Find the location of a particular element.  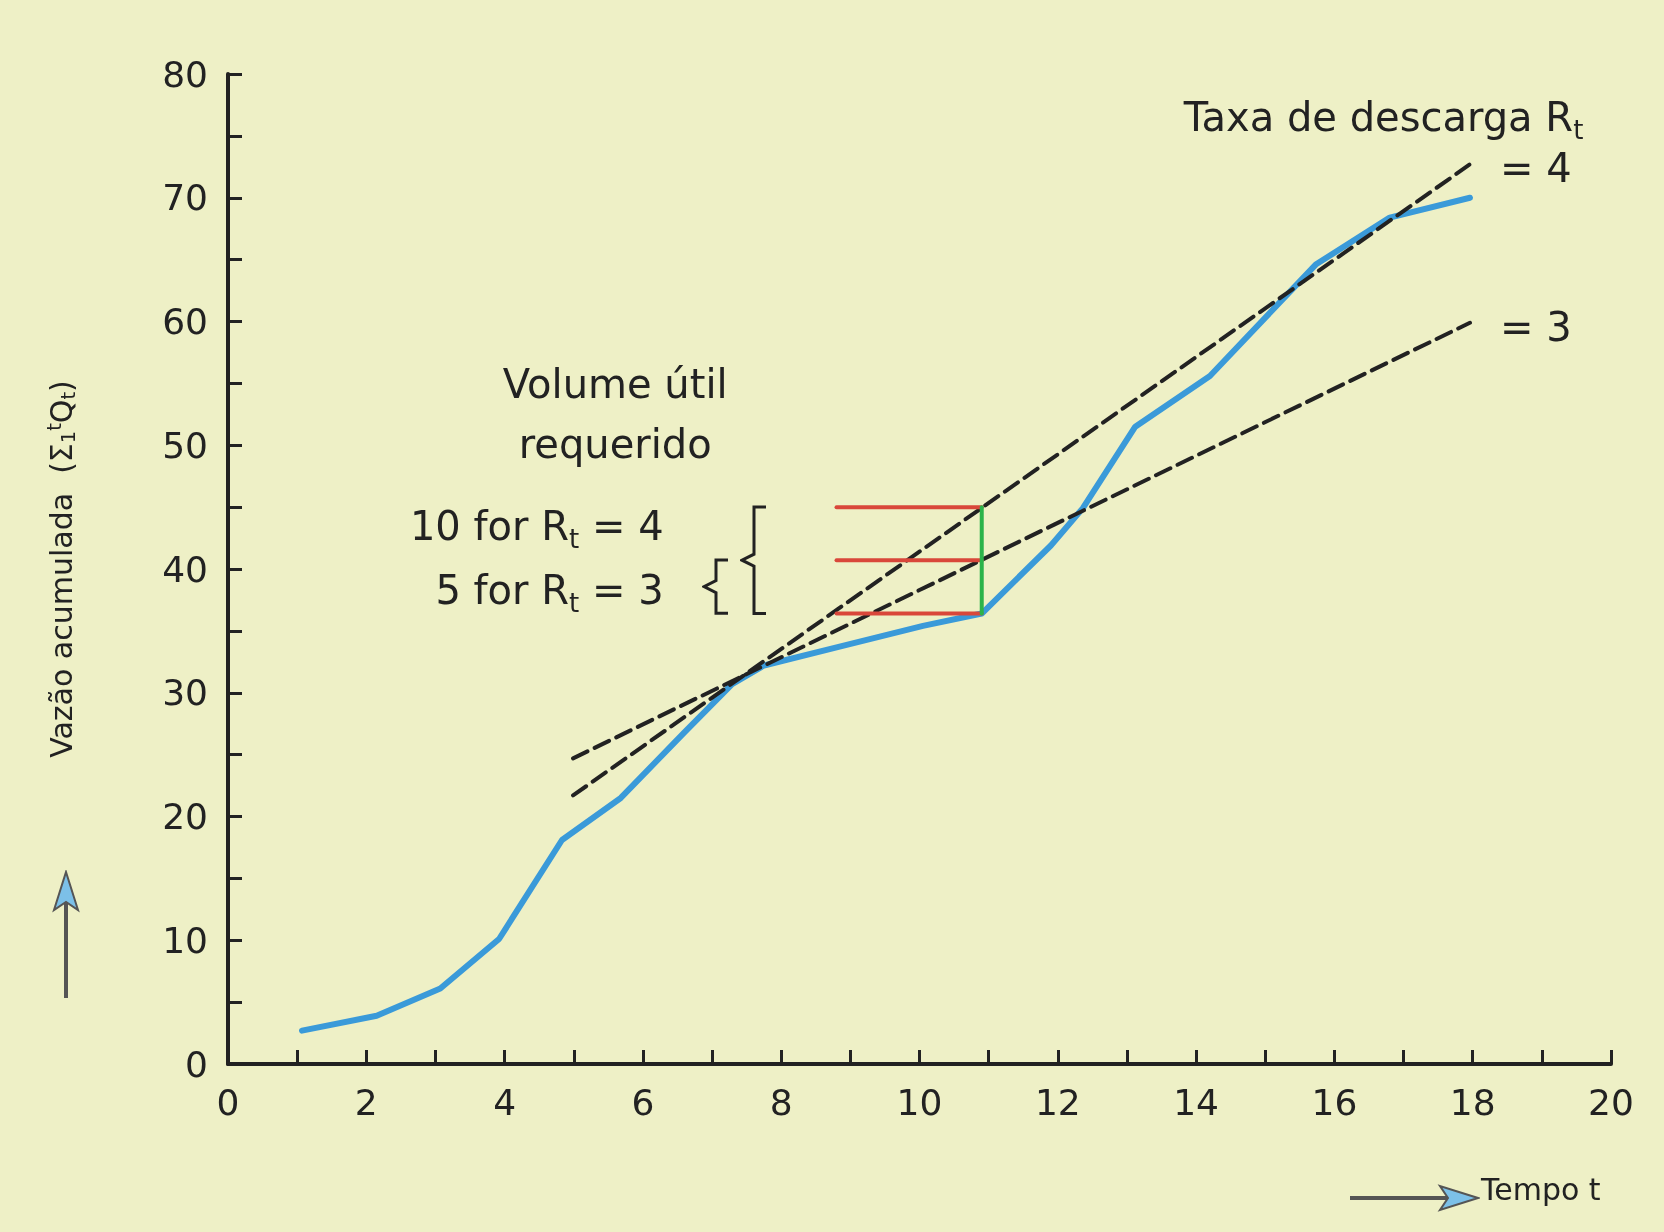

x-tick-label: 4 is located at coordinates (505, 1102).